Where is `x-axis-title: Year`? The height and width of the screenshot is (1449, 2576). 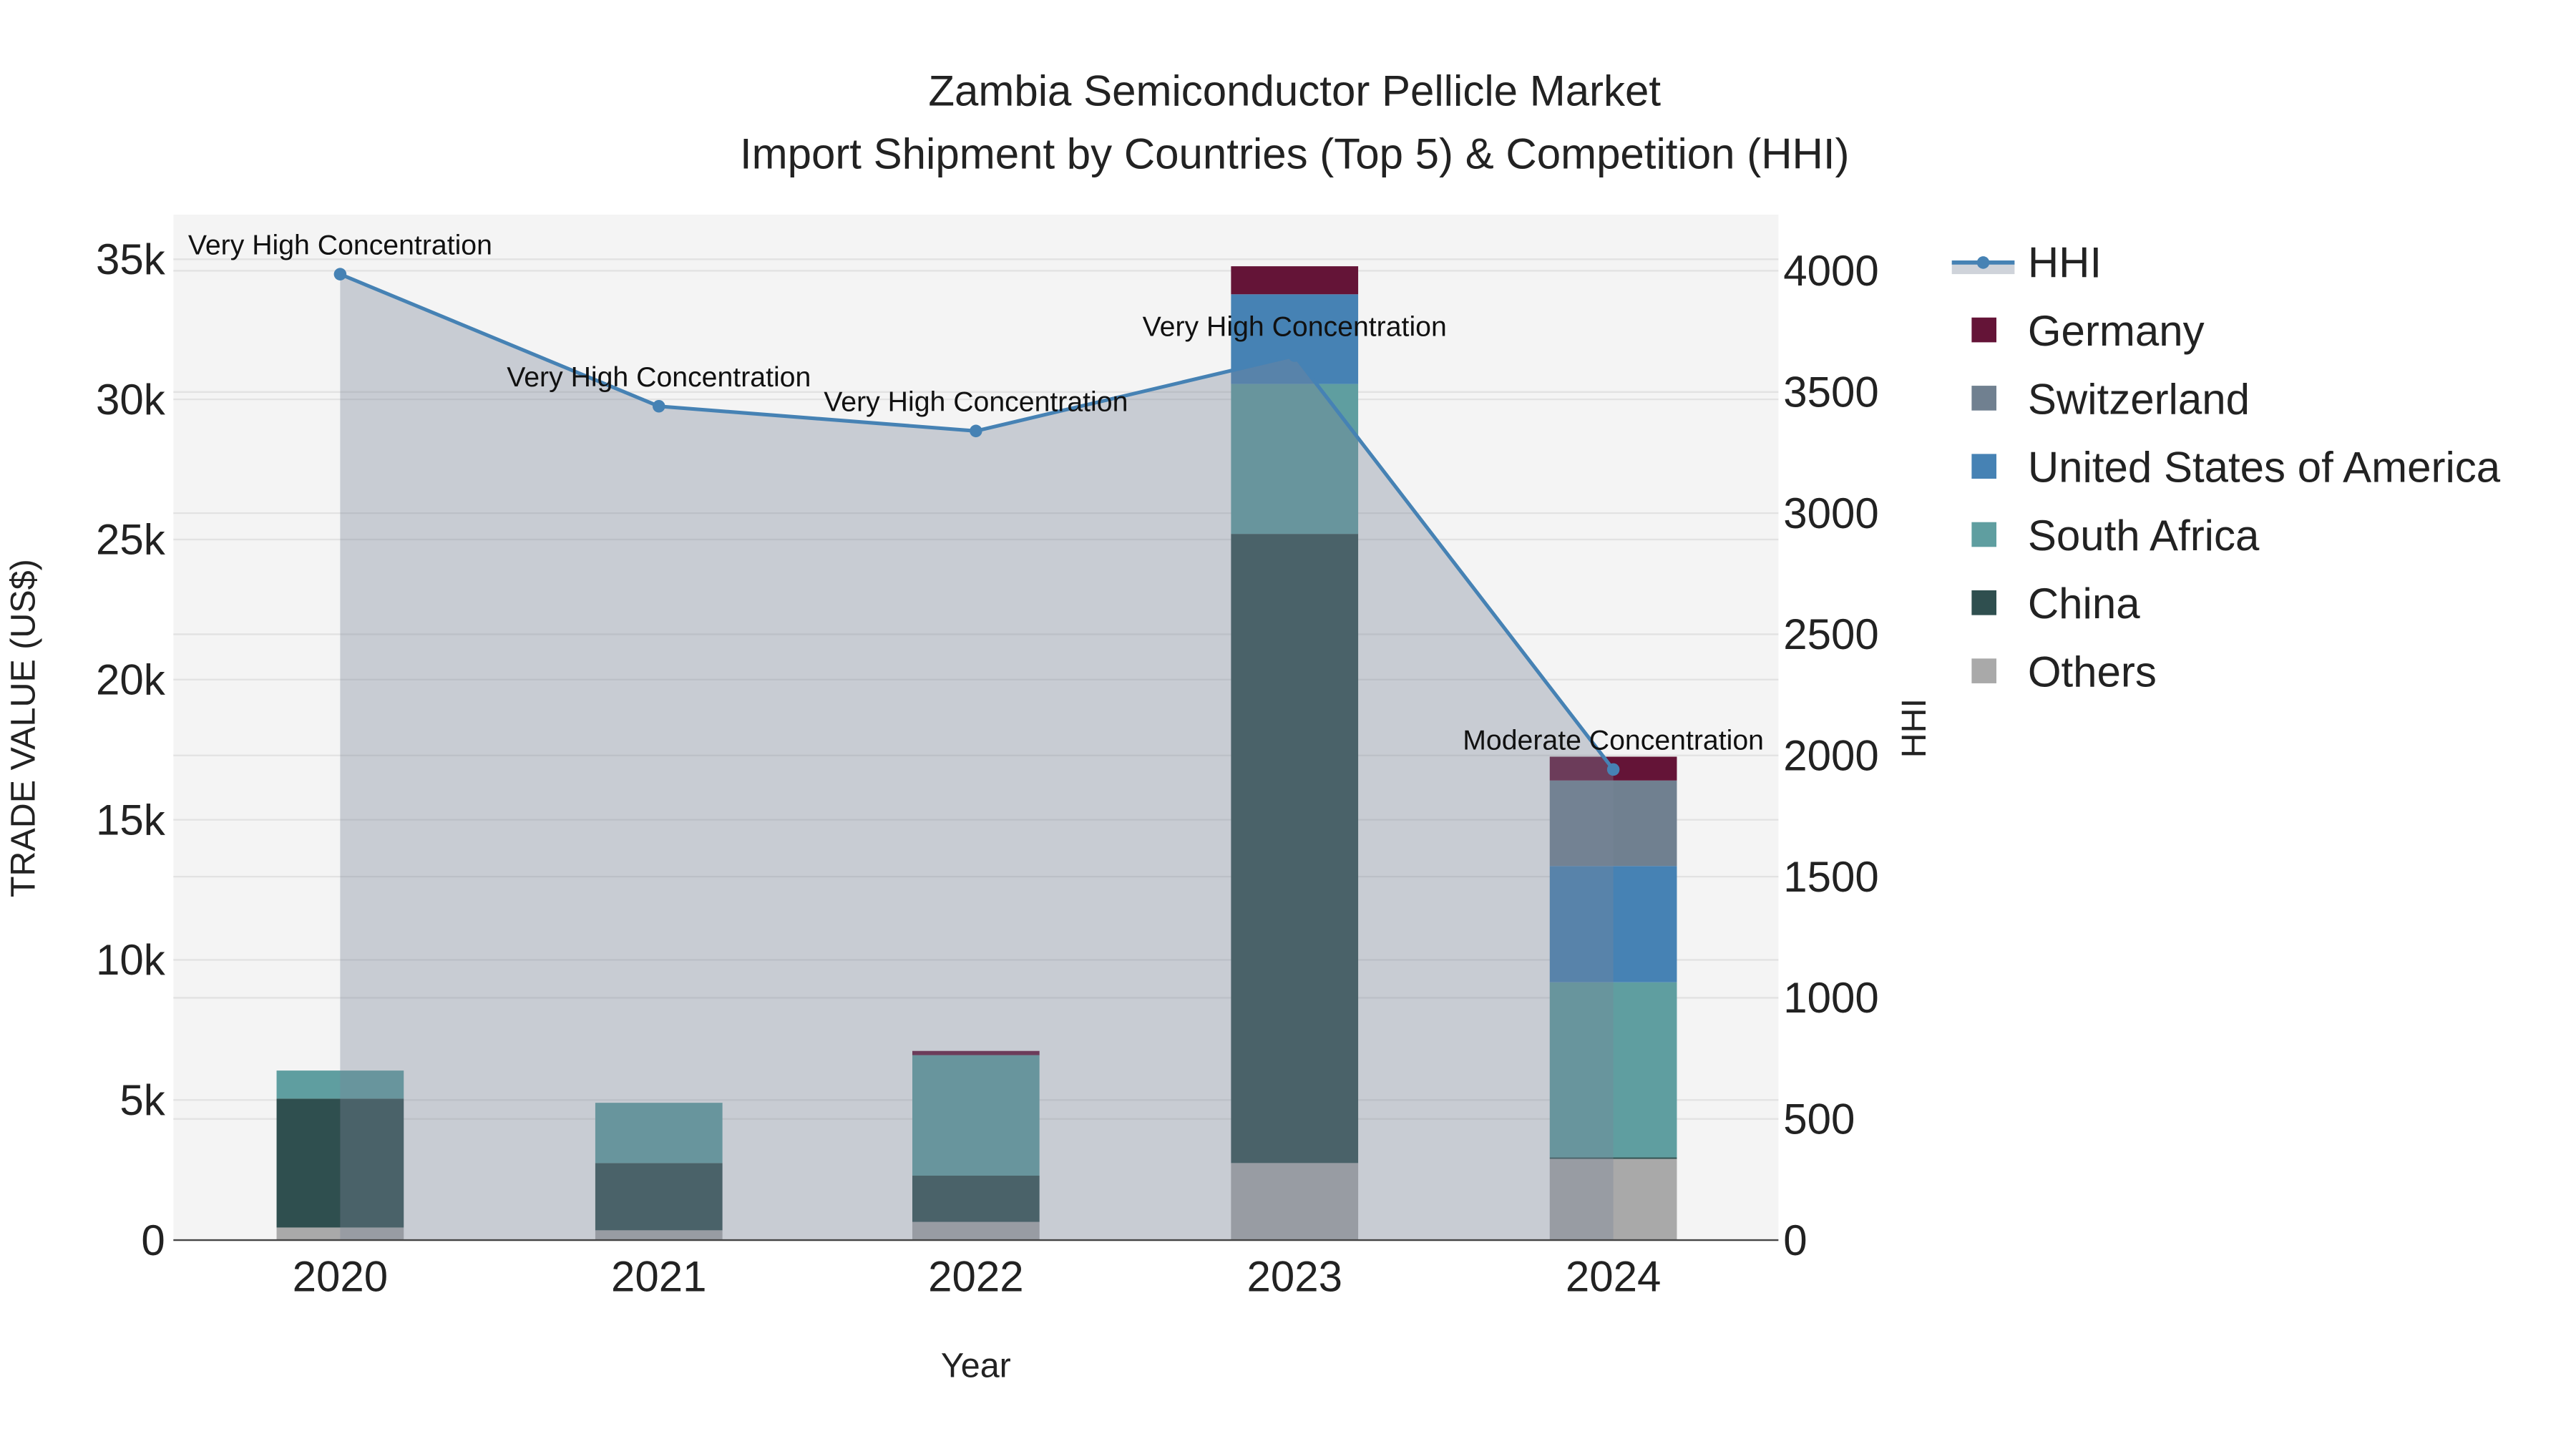
x-axis-title: Year is located at coordinates (976, 1366).